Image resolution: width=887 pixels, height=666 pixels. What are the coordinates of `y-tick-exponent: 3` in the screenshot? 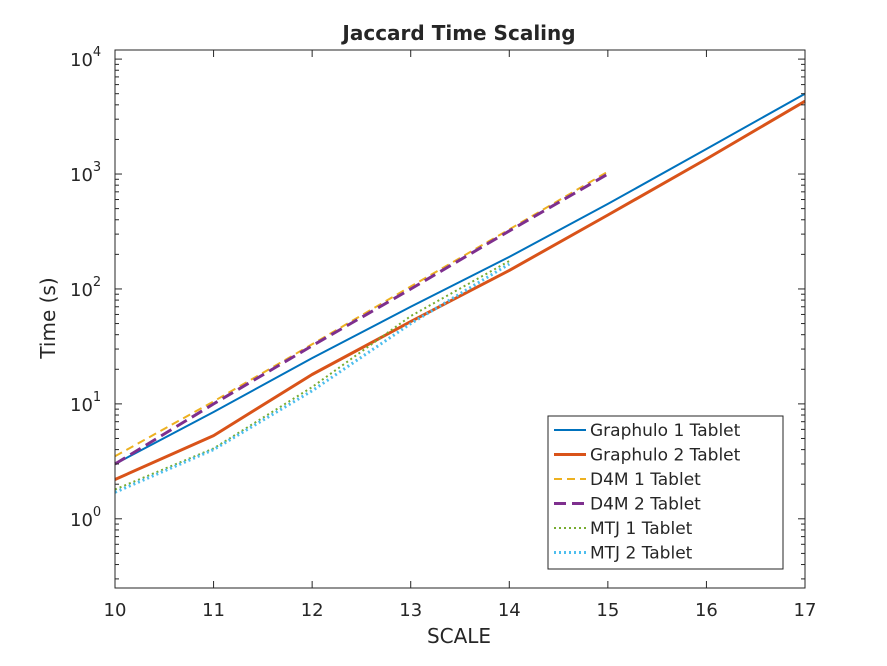 It's located at (97, 167).